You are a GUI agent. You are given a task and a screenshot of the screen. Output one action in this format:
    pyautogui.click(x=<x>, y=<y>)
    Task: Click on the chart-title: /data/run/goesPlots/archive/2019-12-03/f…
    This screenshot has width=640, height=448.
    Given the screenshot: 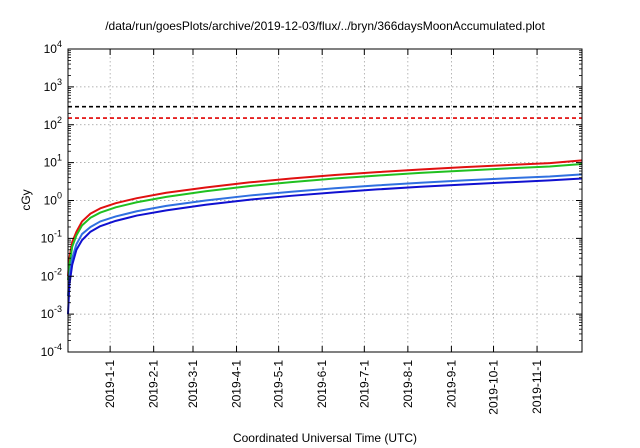 What is the action you would take?
    pyautogui.click(x=325, y=26)
    